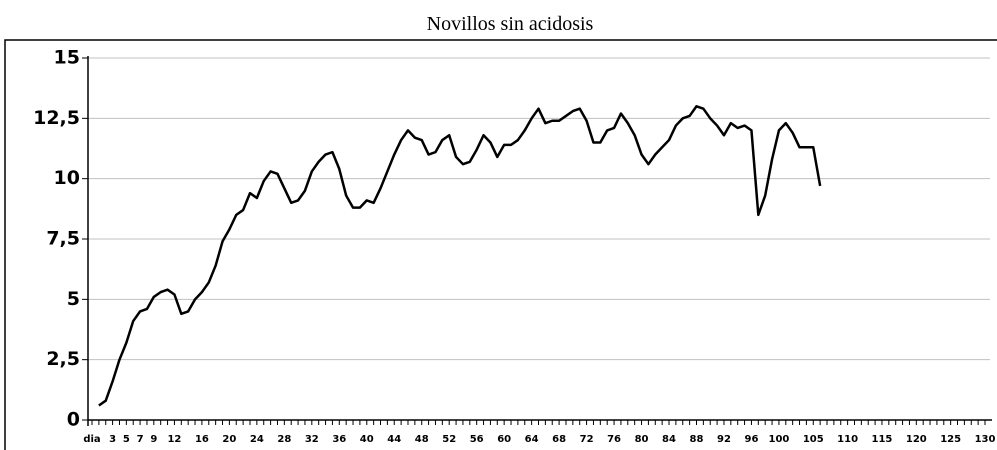  Describe the element at coordinates (312, 439) in the screenshot. I see `x-tick-label: 32` at that location.